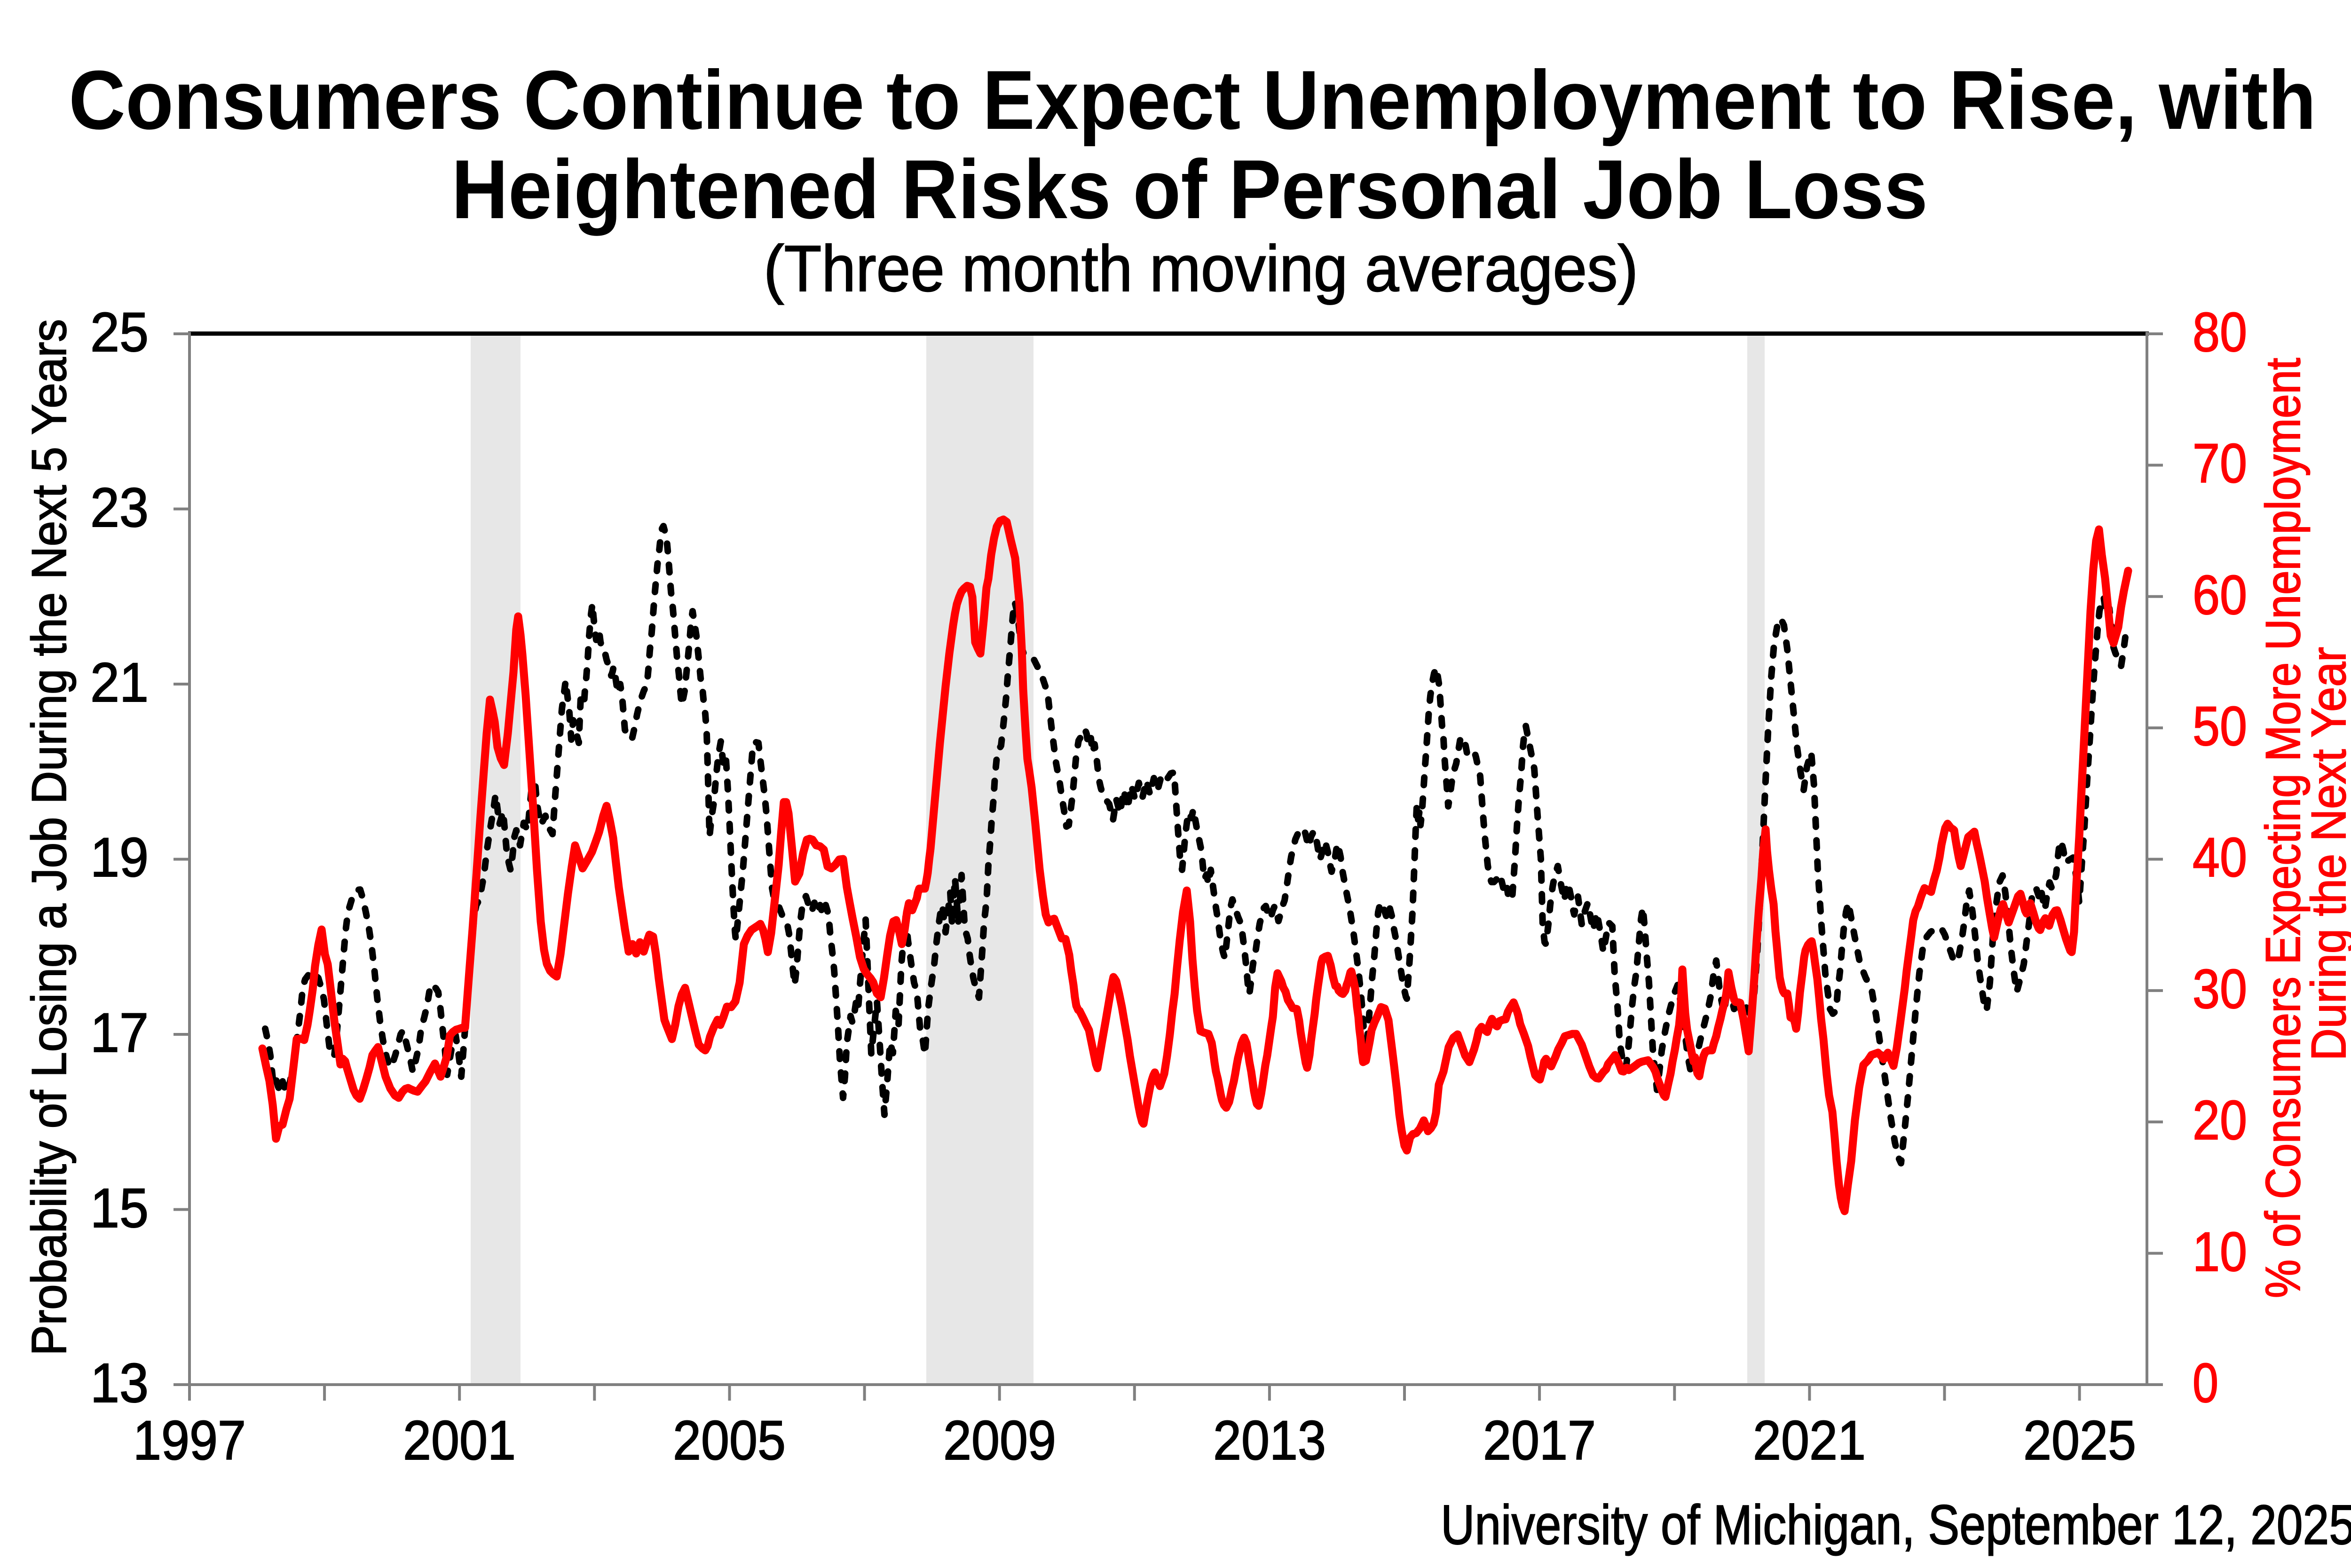 The height and width of the screenshot is (1568, 2351). Describe the element at coordinates (119, 1208) in the screenshot. I see `svg-text: 15` at that location.